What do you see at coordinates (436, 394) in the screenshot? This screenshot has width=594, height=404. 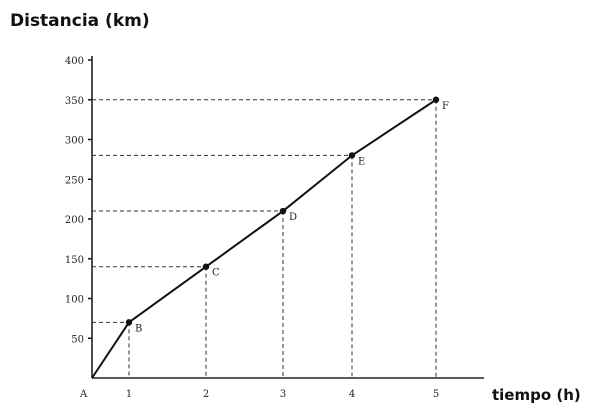 I see `x-tick-label: 5` at bounding box center [436, 394].